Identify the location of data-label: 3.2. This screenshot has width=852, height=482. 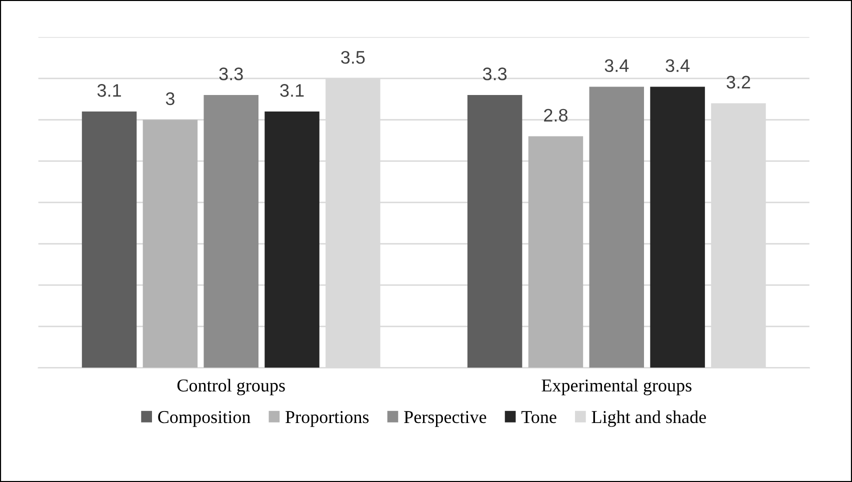
(738, 82).